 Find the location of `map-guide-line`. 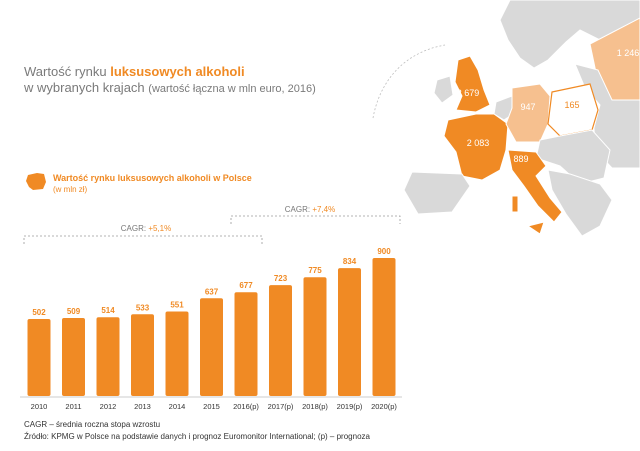

map-guide-line is located at coordinates (409, 81).